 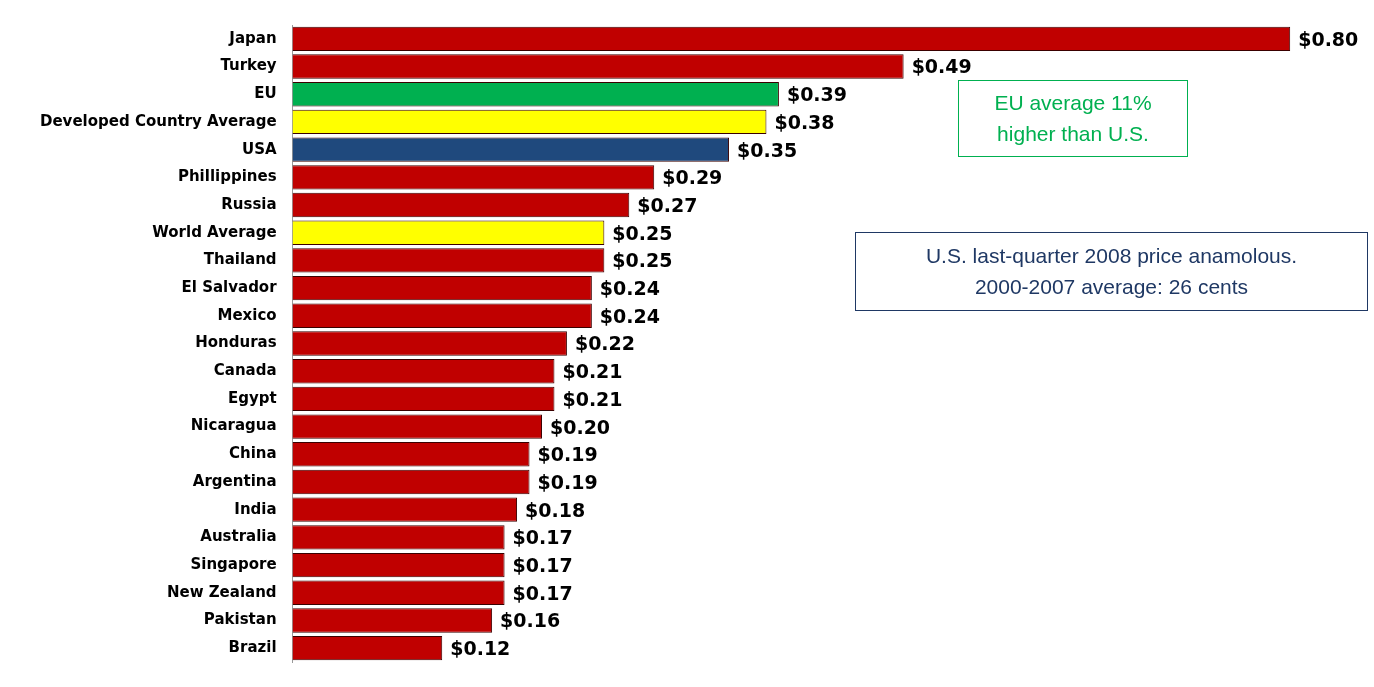 What do you see at coordinates (941, 66) in the screenshot?
I see `data-label: $0.49` at bounding box center [941, 66].